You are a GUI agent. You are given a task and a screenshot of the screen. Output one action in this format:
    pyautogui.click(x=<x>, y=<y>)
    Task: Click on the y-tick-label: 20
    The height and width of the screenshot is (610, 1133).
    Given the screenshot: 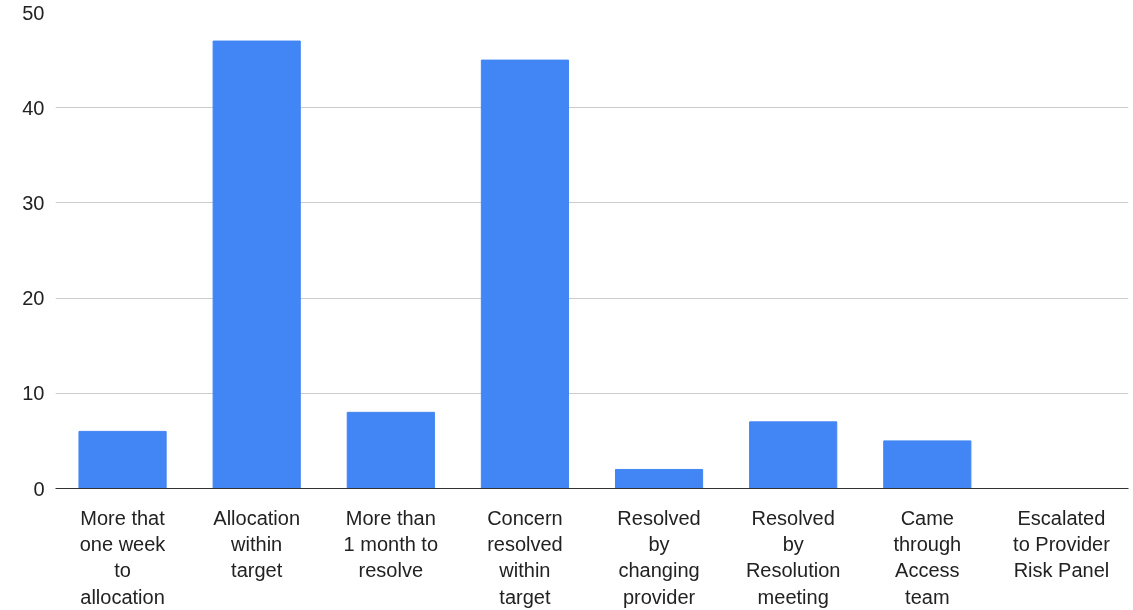 What is the action you would take?
    pyautogui.click(x=33, y=298)
    